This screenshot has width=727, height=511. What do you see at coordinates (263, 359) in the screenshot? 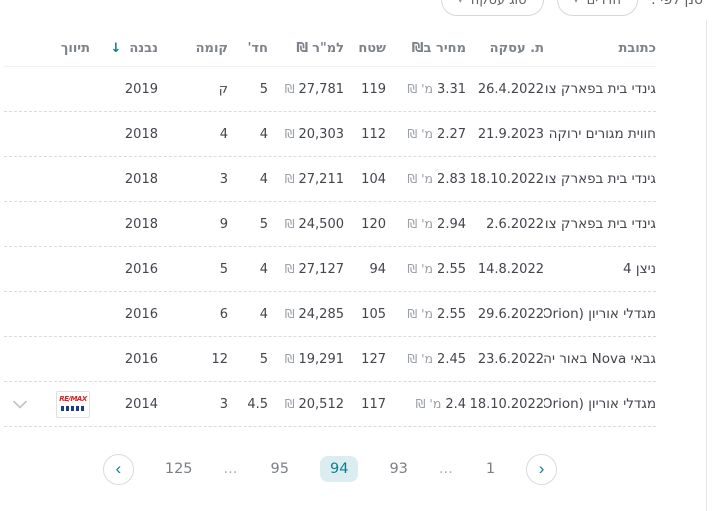
I see `cell-rooms: 5` at bounding box center [263, 359].